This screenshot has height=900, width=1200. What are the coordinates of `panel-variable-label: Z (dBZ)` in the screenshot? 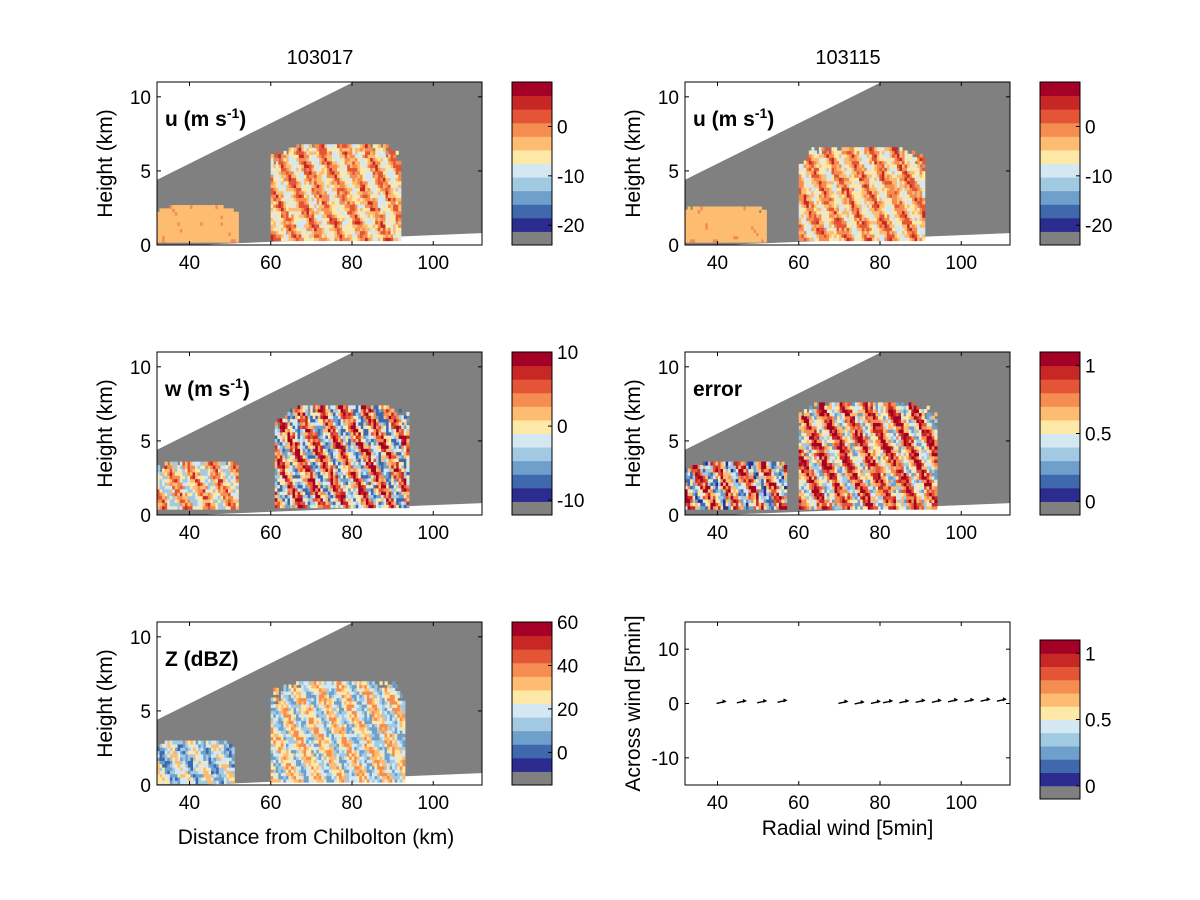 It's located at (201, 659).